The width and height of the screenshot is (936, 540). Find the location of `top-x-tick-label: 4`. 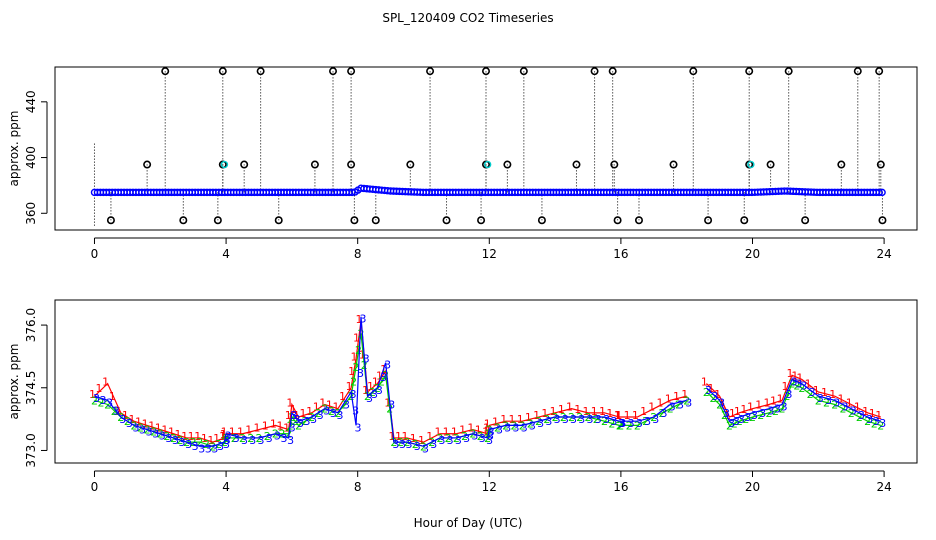

top-x-tick-label: 4 is located at coordinates (226, 254).